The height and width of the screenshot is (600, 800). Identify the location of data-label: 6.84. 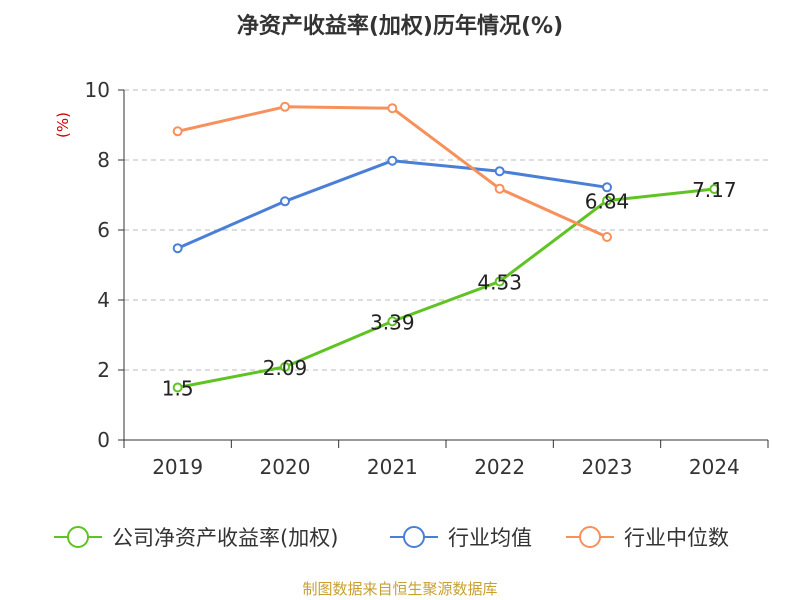
(607, 202).